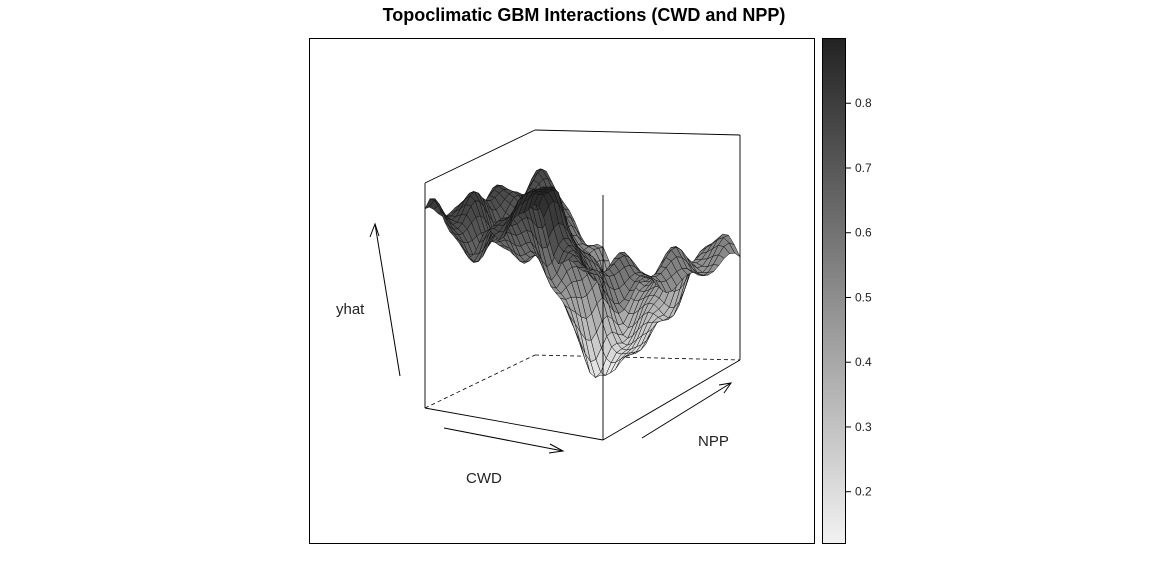  I want to click on colorbar-tick-label: 0.8, so click(863, 103).